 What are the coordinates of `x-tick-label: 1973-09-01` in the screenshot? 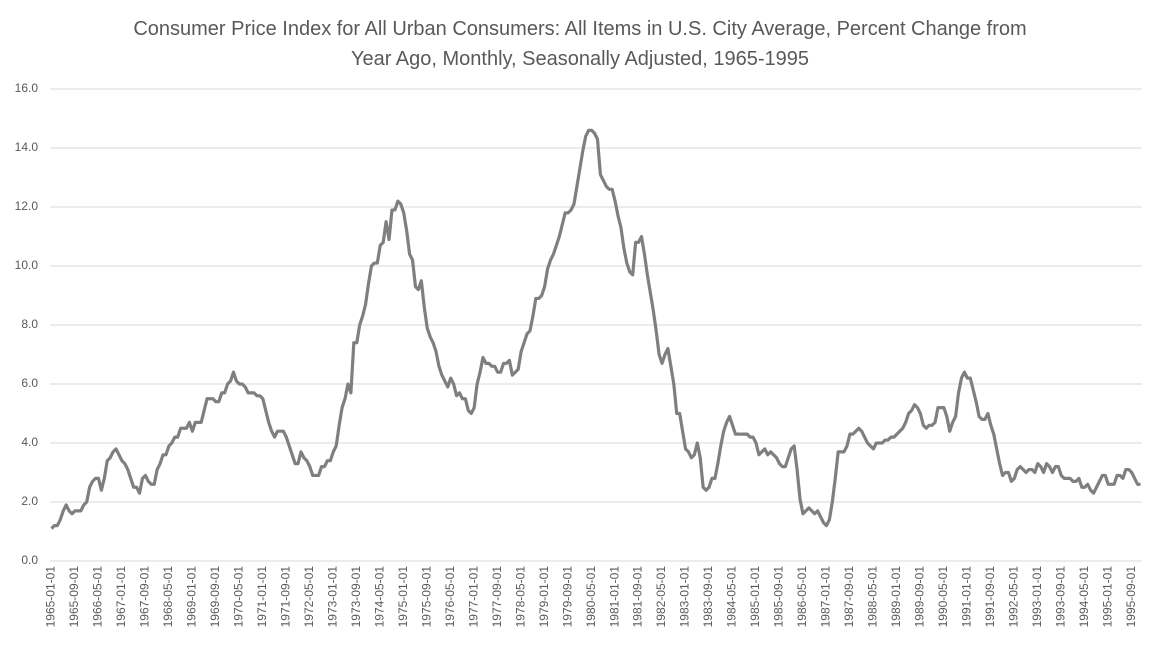 It's located at (356, 597).